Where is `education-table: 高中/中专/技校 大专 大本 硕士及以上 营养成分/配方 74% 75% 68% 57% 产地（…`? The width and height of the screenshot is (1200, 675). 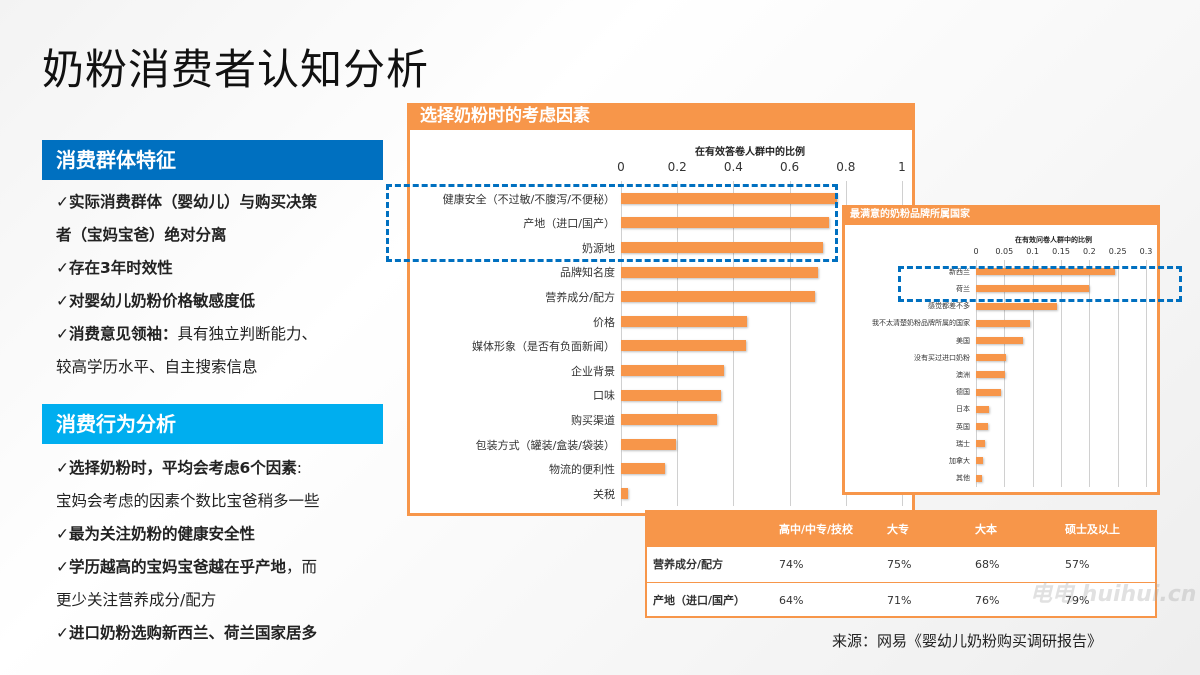
education-table: 高中/中专/技校 大专 大本 硕士及以上 营养成分/配方 74% 75% 68% 57% 产地（… is located at coordinates (901, 564).